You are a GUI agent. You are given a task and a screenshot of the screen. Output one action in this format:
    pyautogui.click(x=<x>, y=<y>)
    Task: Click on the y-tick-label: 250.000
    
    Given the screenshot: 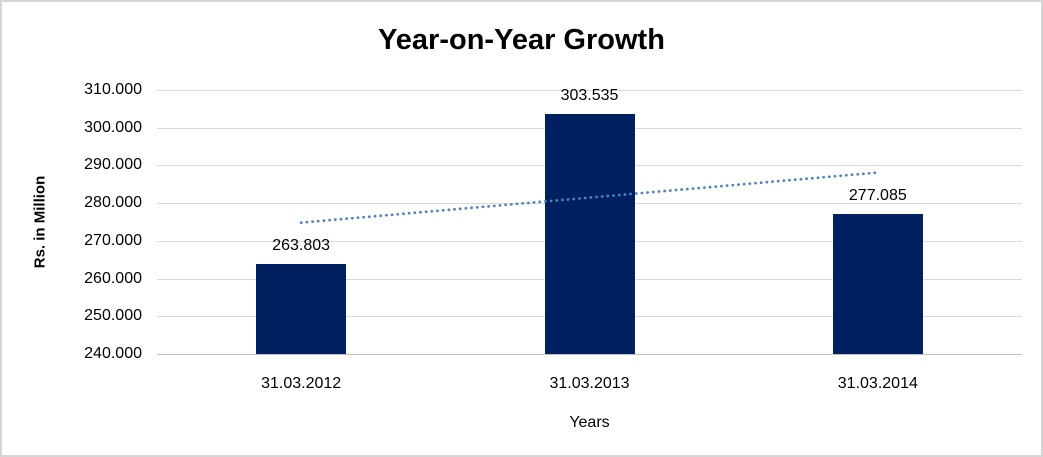 What is the action you would take?
    pyautogui.click(x=113, y=316)
    